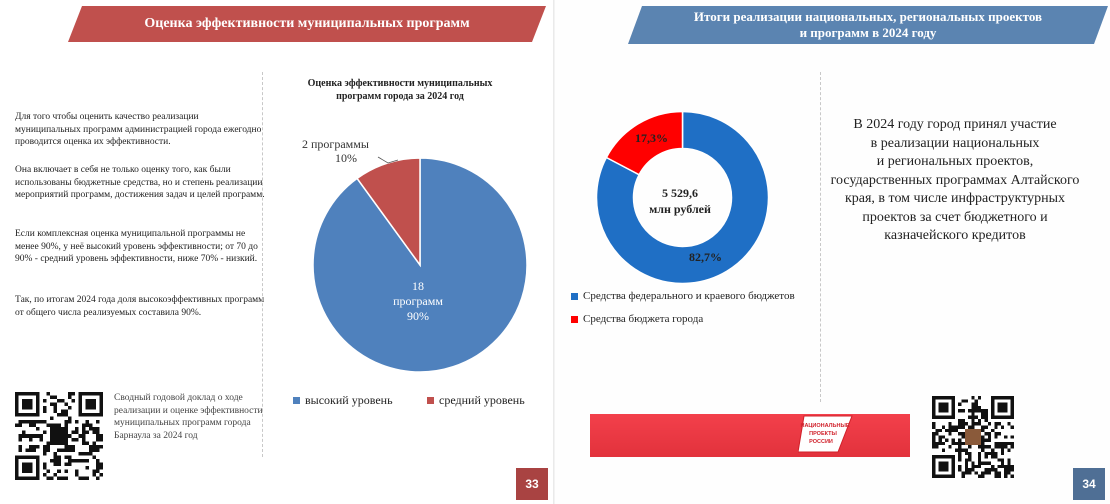 The height and width of the screenshot is (504, 1110). I want to click on legend-mid-label: средний уровень, so click(482, 400).